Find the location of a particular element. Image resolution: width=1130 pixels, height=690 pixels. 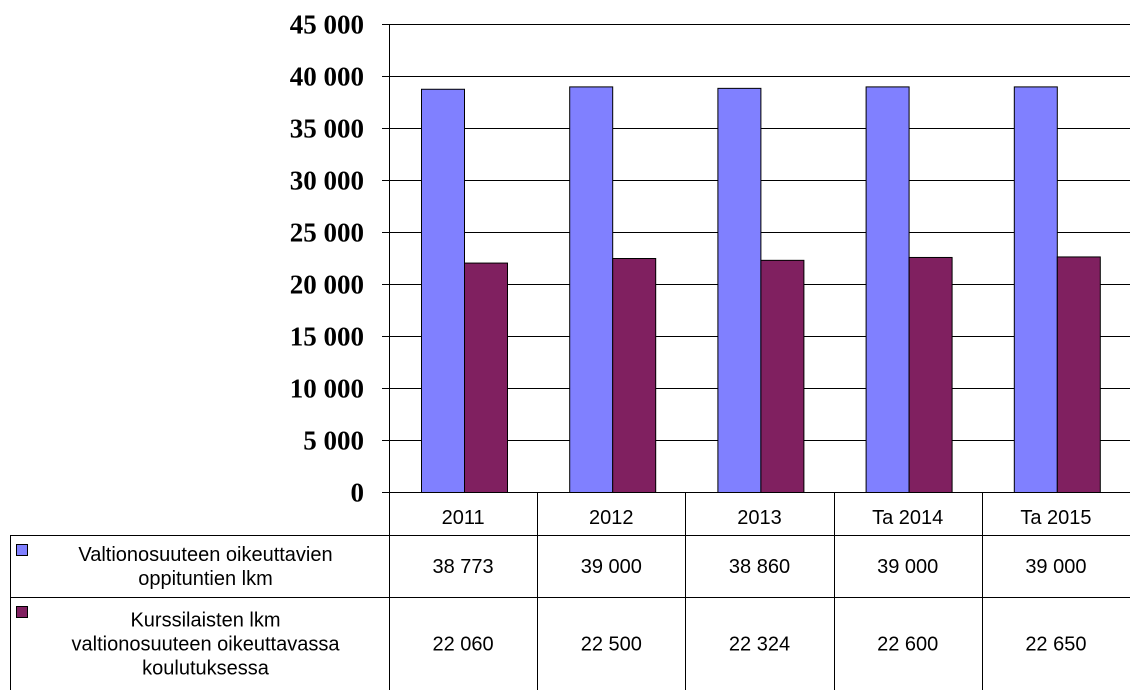

ytick-label-3: 15 000 is located at coordinates (327, 337).